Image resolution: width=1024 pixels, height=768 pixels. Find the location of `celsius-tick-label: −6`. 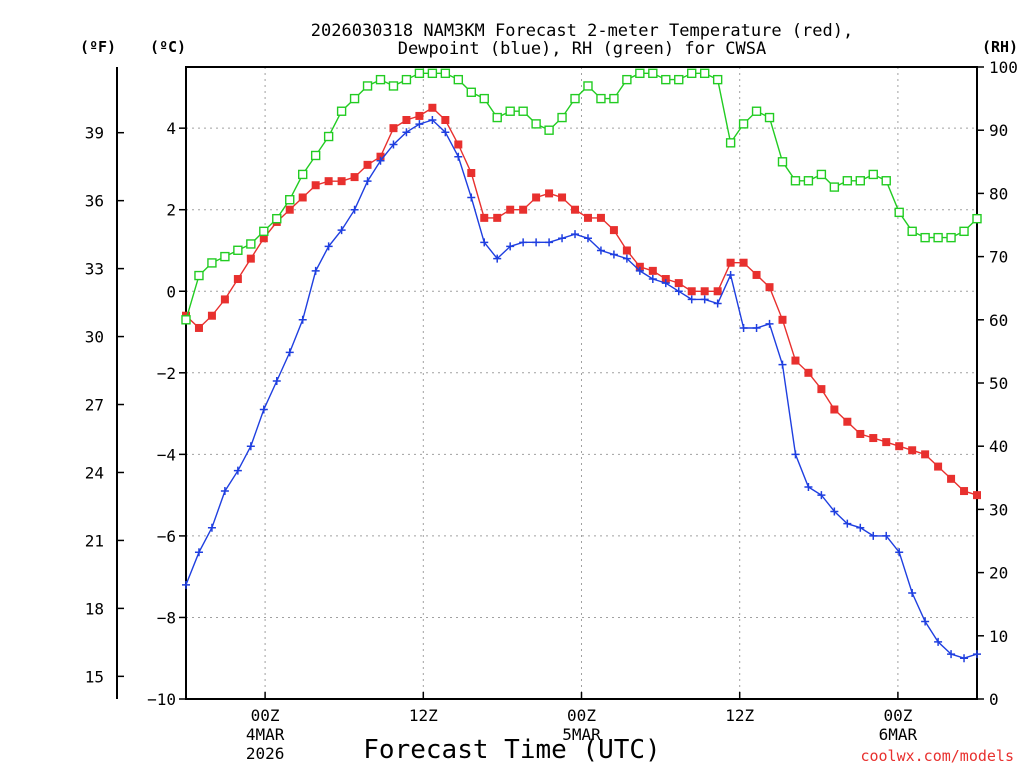

celsius-tick-label: −6 is located at coordinates (166, 536).